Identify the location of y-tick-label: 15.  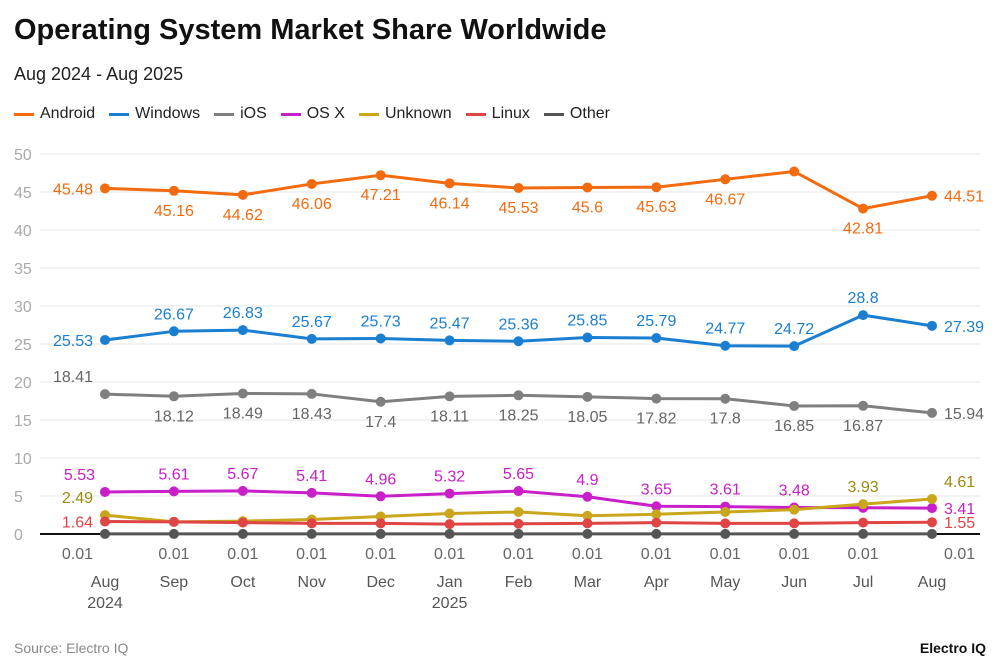
(23, 421).